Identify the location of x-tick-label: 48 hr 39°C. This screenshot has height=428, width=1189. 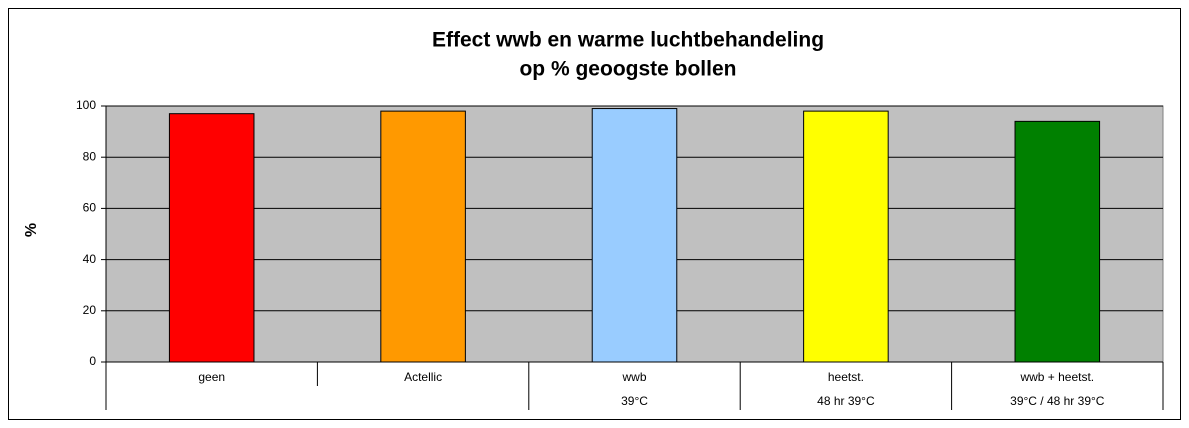
(846, 401).